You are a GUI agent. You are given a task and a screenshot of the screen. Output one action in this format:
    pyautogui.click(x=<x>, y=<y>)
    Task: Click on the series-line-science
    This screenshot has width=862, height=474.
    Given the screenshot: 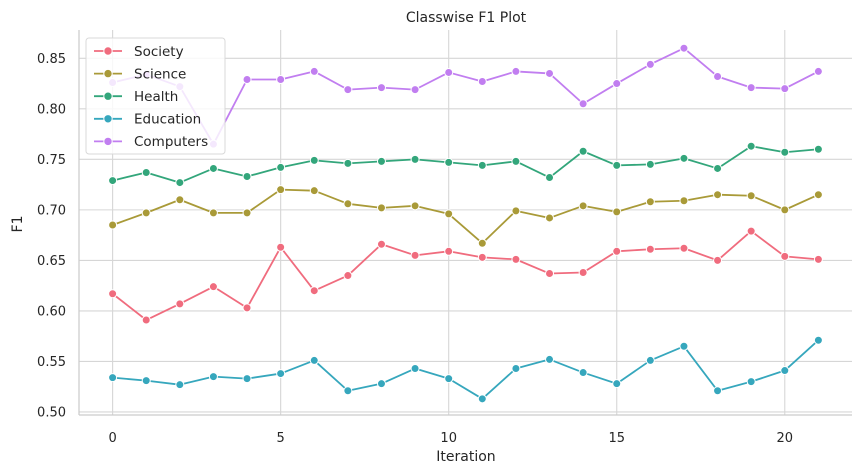 What is the action you would take?
    pyautogui.click(x=465, y=216)
    